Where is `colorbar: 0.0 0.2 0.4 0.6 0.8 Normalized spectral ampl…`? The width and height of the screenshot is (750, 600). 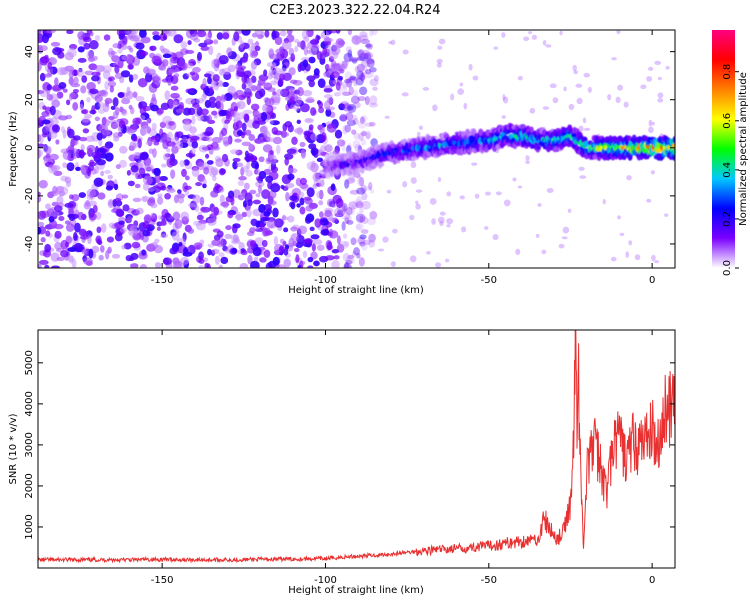
colorbar: 0.0 0.2 0.4 0.6 0.8 Normalized spectral ampl… is located at coordinates (730, 153).